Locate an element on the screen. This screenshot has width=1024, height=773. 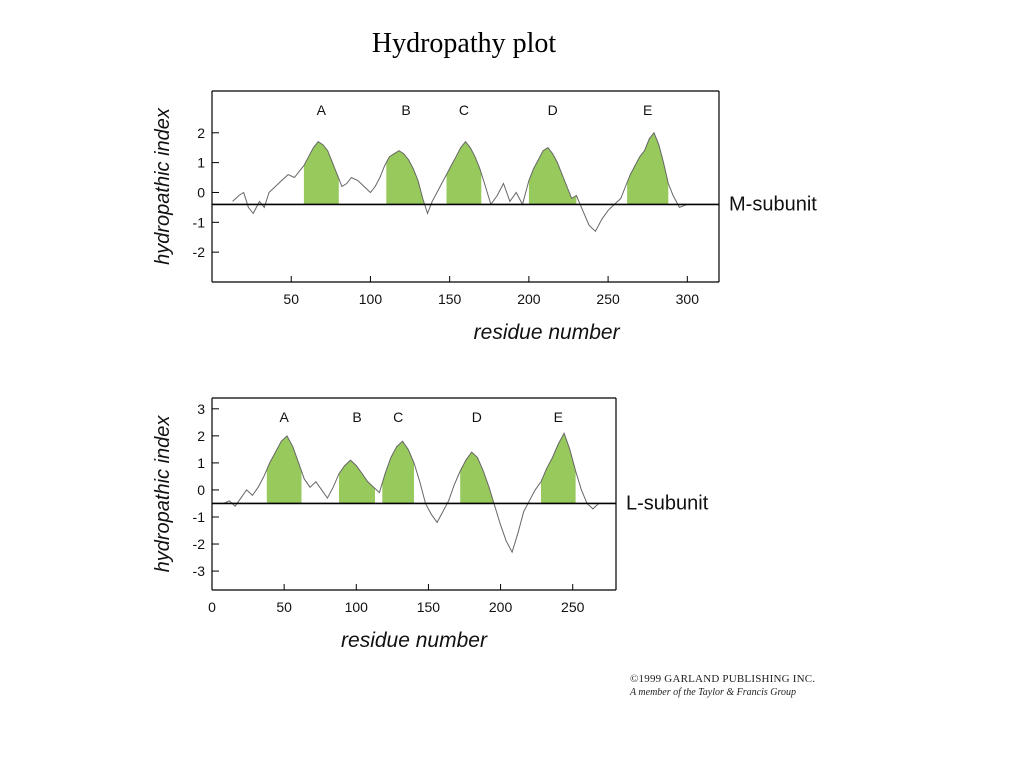
y-tick-label: 3 is located at coordinates (201, 409).